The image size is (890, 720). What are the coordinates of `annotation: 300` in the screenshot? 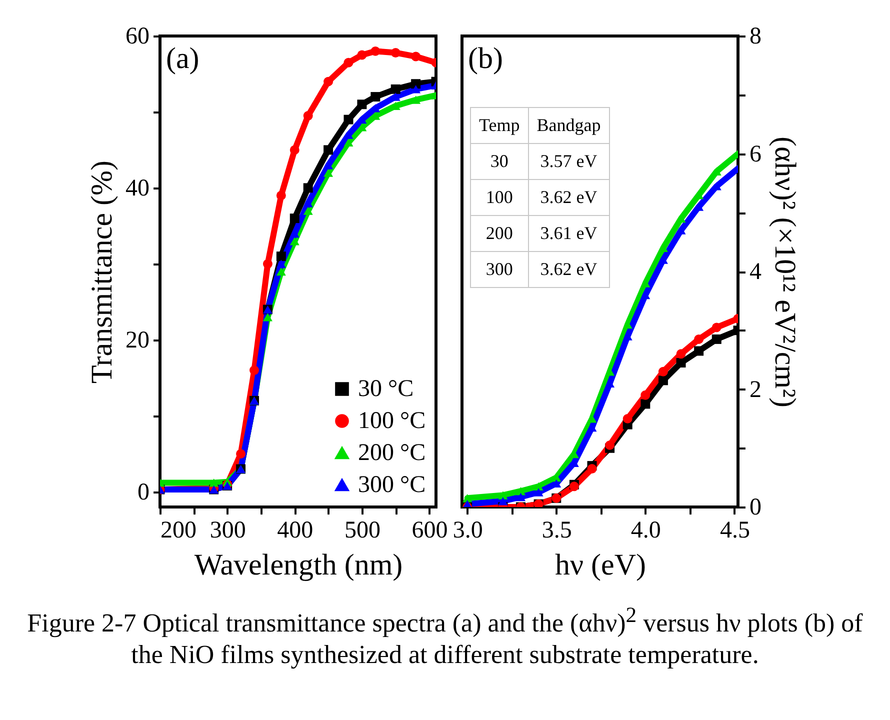 It's located at (499, 270).